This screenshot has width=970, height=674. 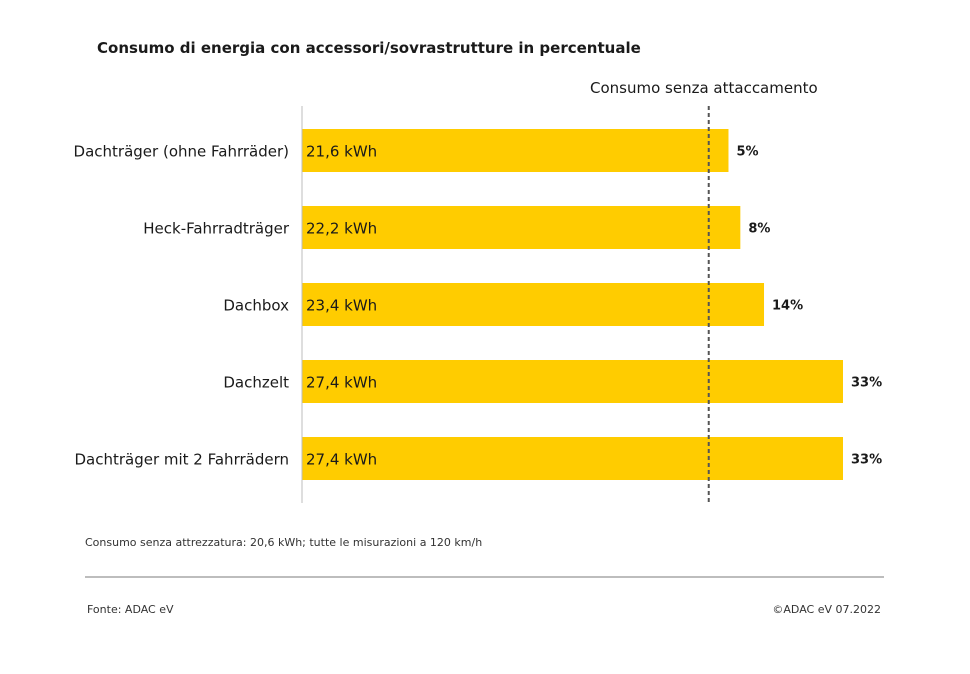 What do you see at coordinates (787, 306) in the screenshot?
I see `percent-label: 14%` at bounding box center [787, 306].